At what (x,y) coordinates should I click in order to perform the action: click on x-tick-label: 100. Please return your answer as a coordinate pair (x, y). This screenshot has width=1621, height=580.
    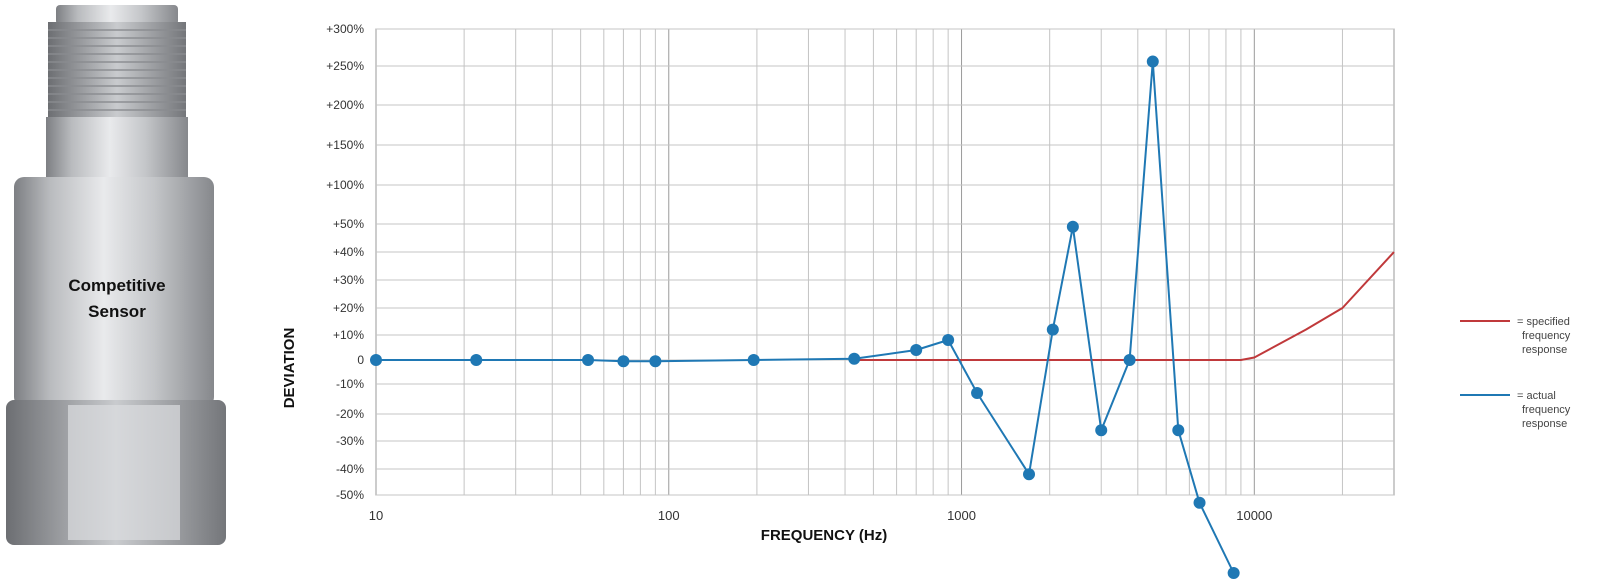
    Looking at the image, I should click on (669, 515).